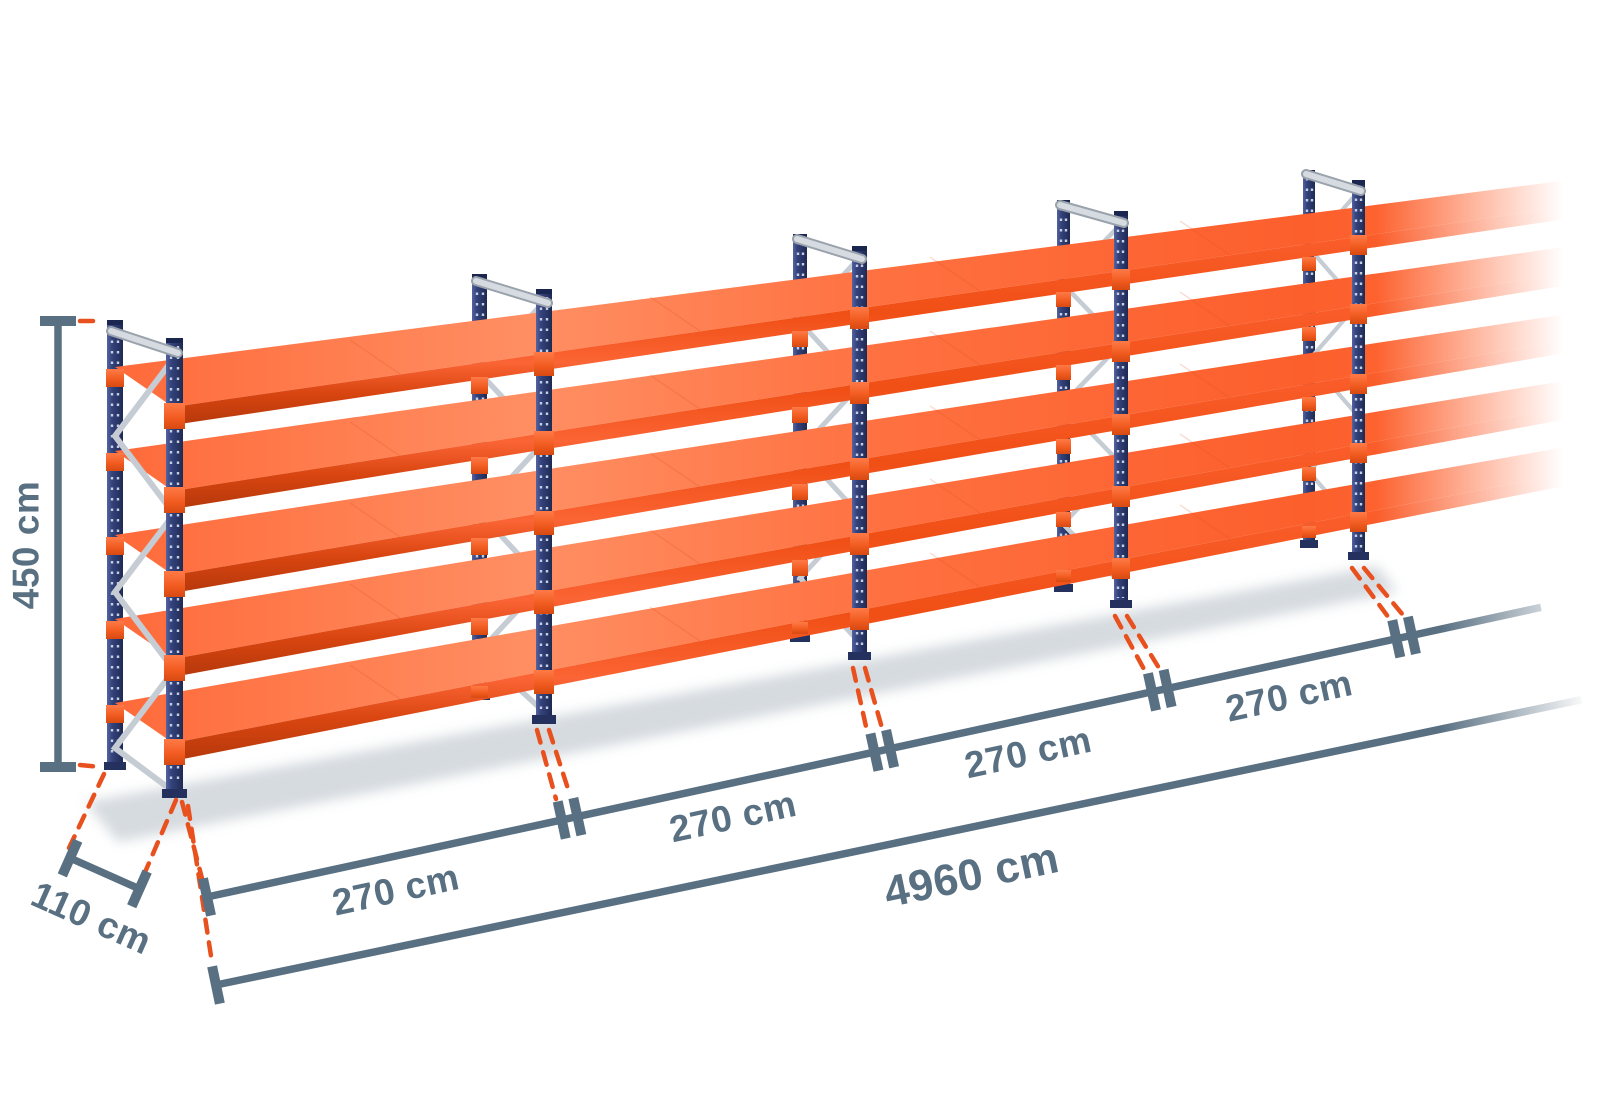 This screenshot has width=1600, height=1100. I want to click on dimension-height: 450 cm, so click(41, 544).